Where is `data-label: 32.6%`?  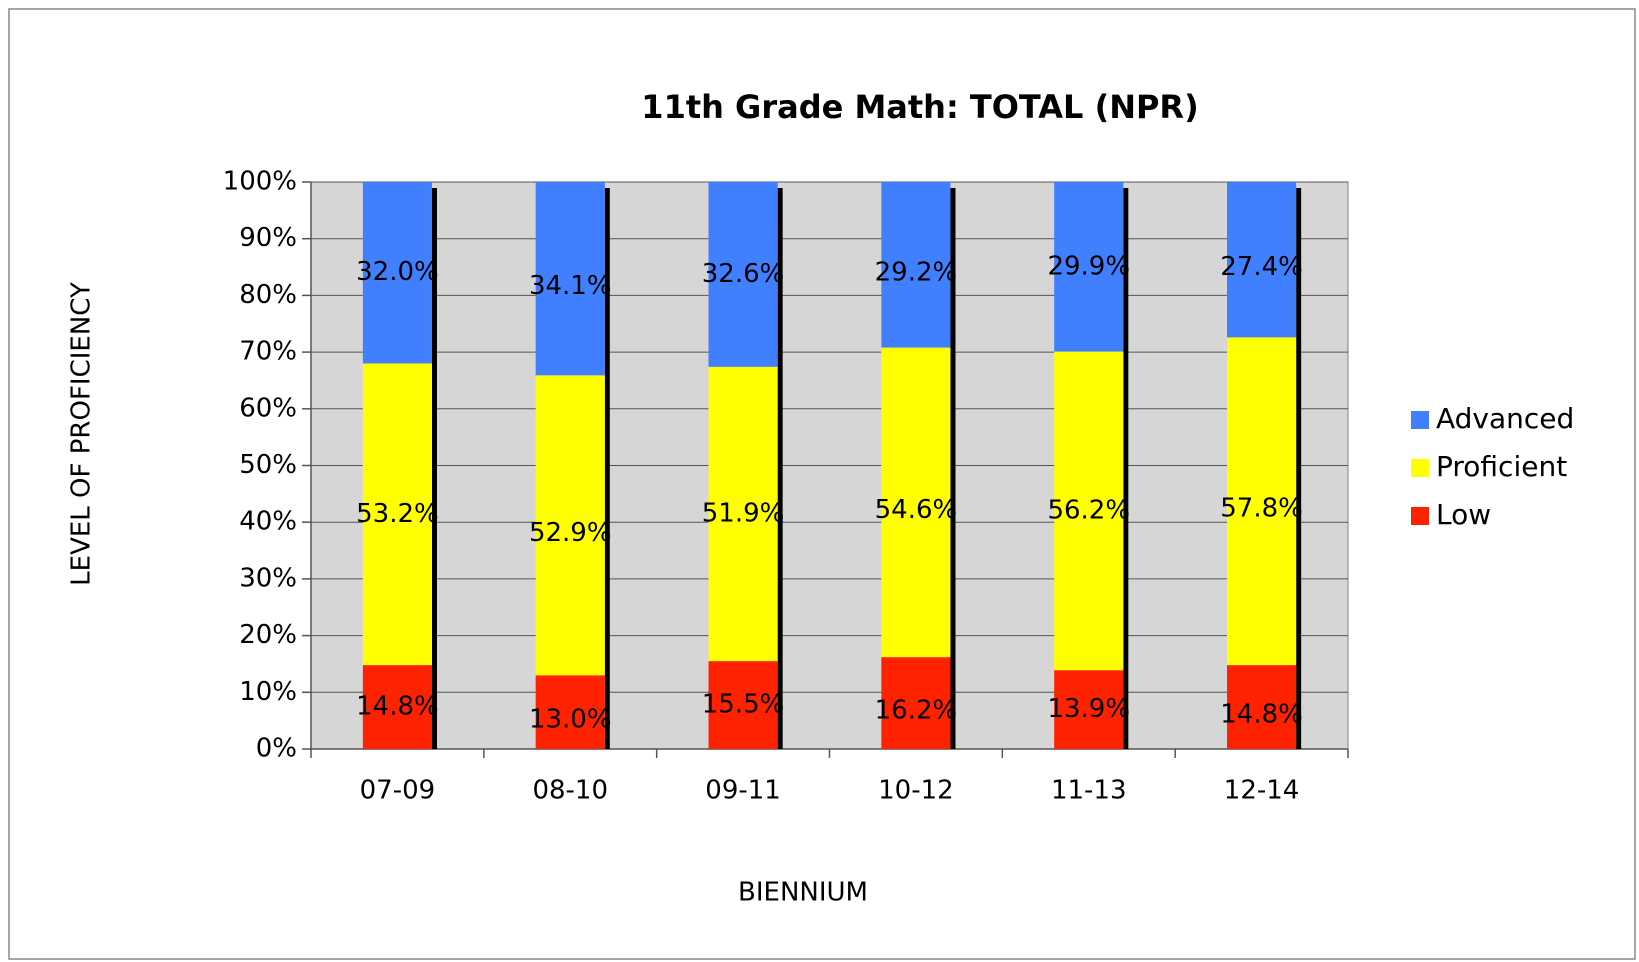 data-label: 32.6% is located at coordinates (743, 274).